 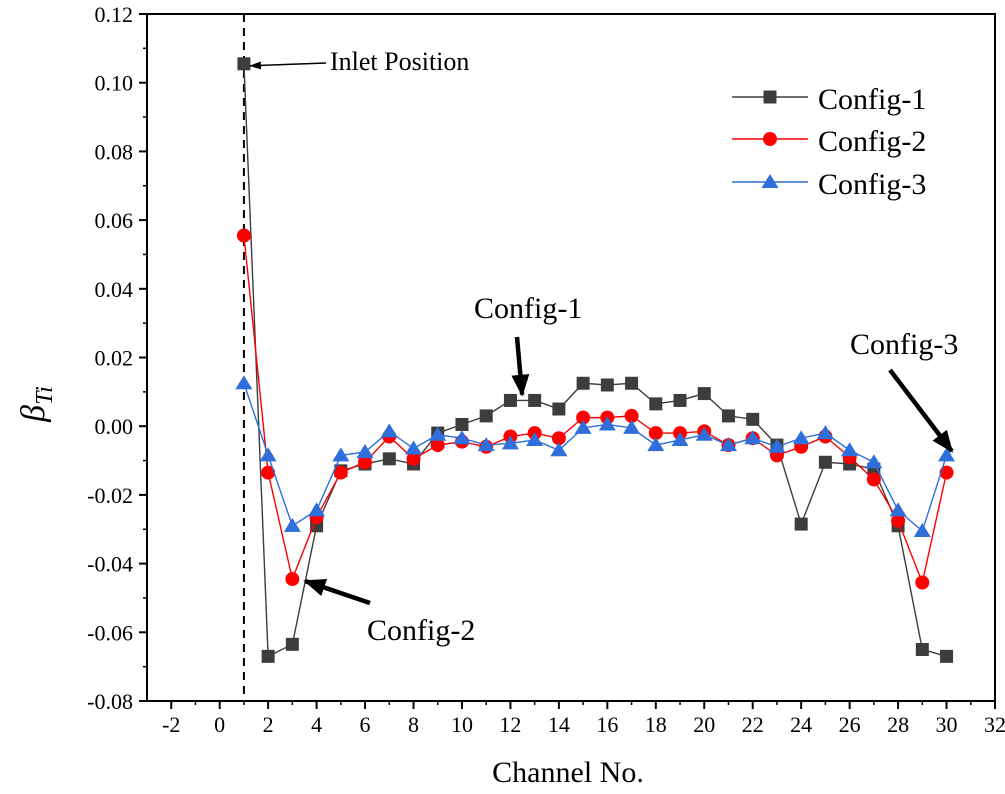 I want to click on annotation-config-3: Config-3, so click(x=904, y=344).